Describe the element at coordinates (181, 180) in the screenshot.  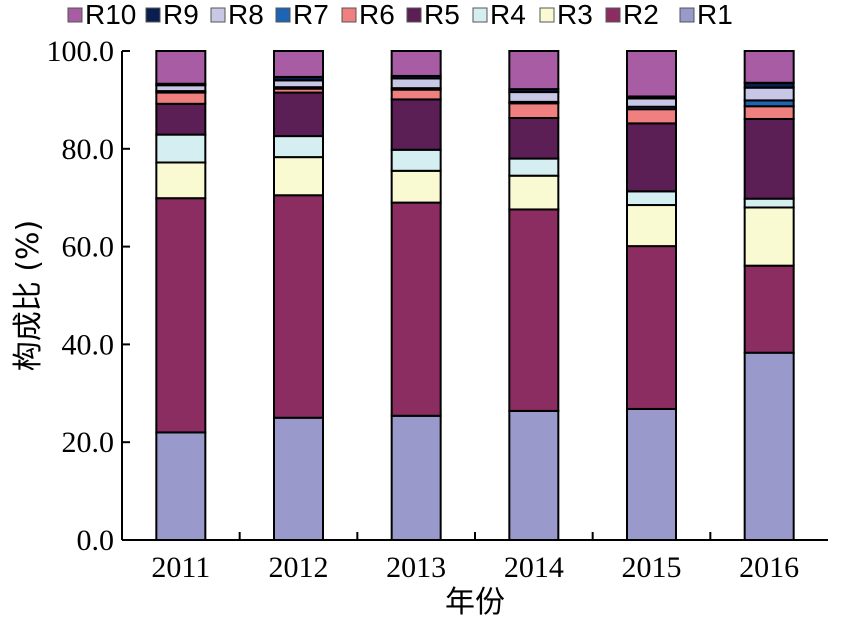
I see `bar-segment-r3-2011` at that location.